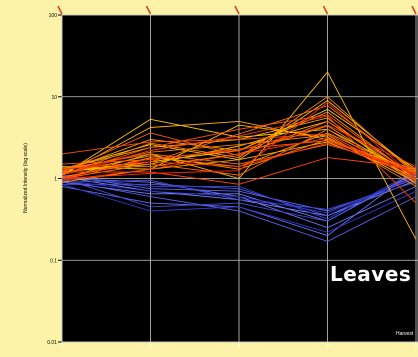  What do you see at coordinates (53, 16) in the screenshot?
I see `y-tick-label: 100` at bounding box center [53, 16].